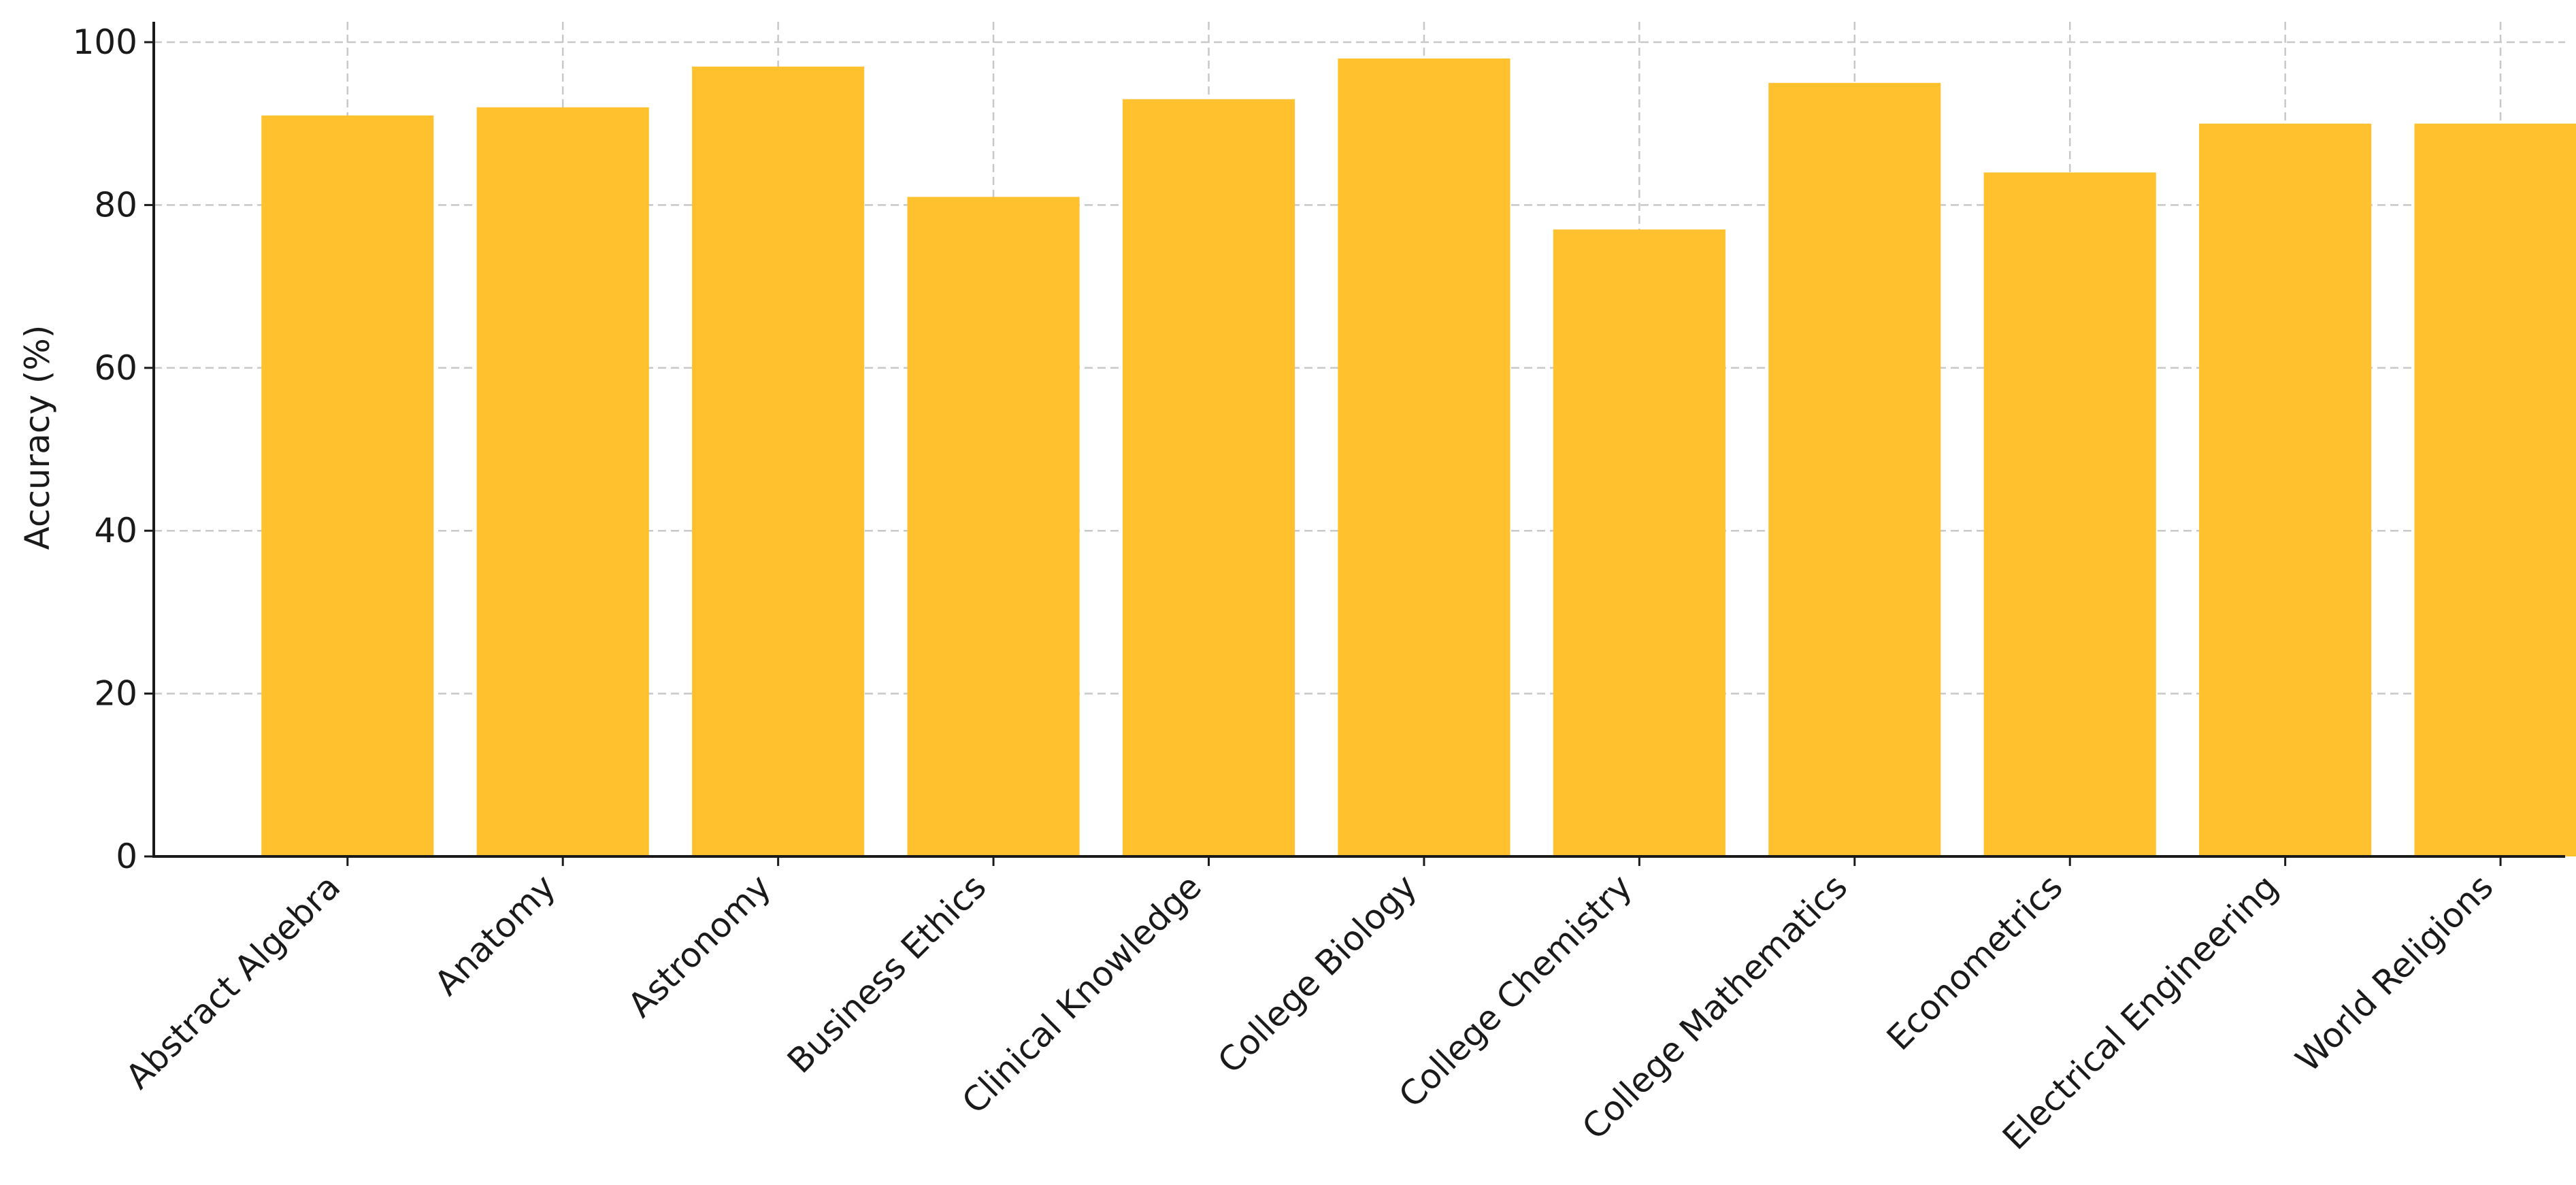 The image size is (2576, 1185). I want to click on x-tick-label: Business Ethics, so click(887, 974).